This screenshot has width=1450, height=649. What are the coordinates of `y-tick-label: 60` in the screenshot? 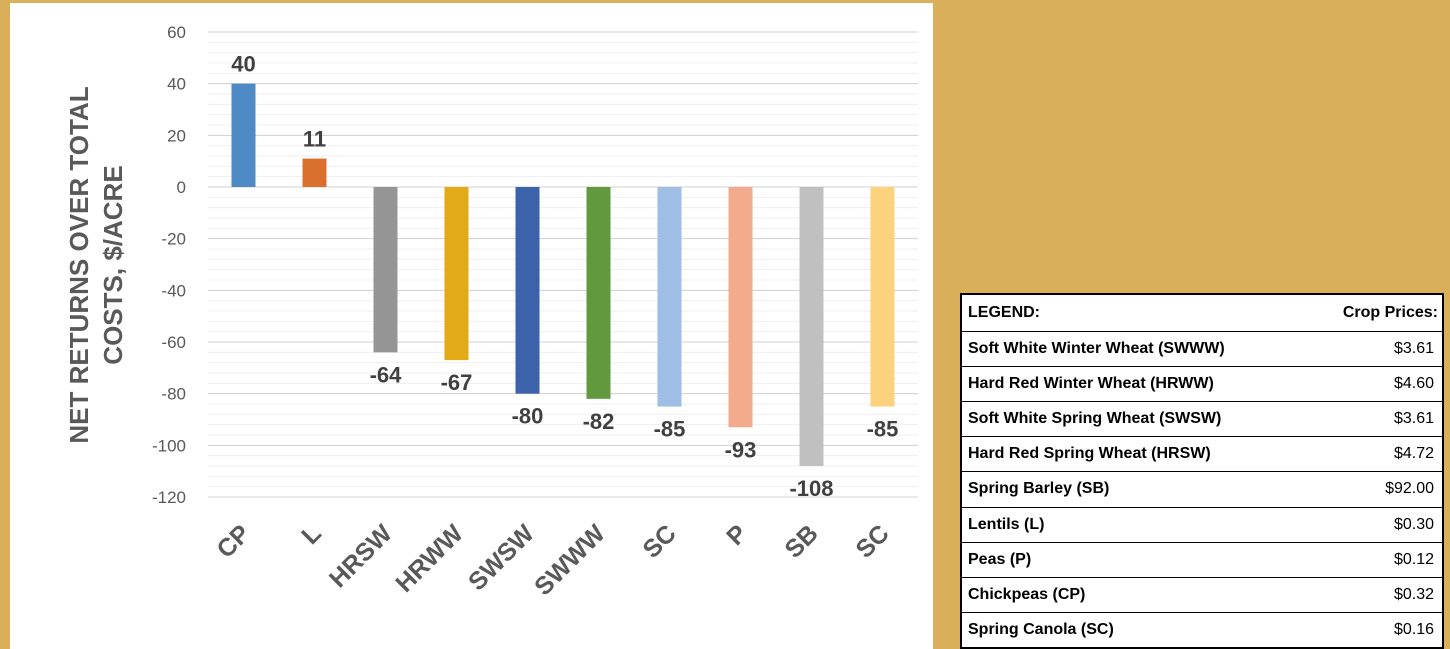 It's located at (176, 32).